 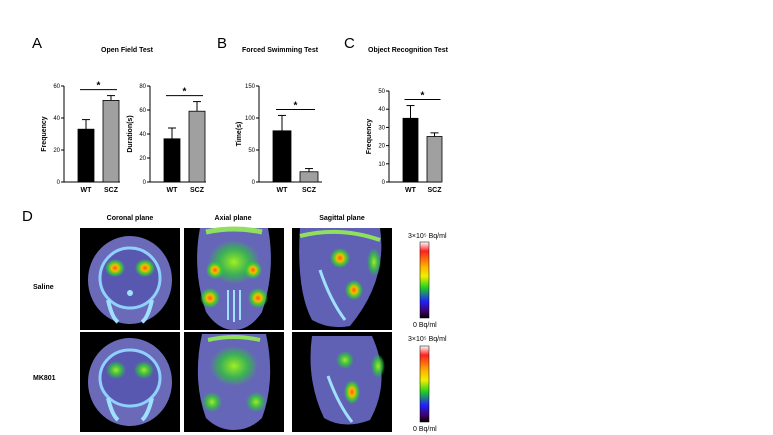 I want to click on pet-image-saline-axial, so click(x=234, y=278).